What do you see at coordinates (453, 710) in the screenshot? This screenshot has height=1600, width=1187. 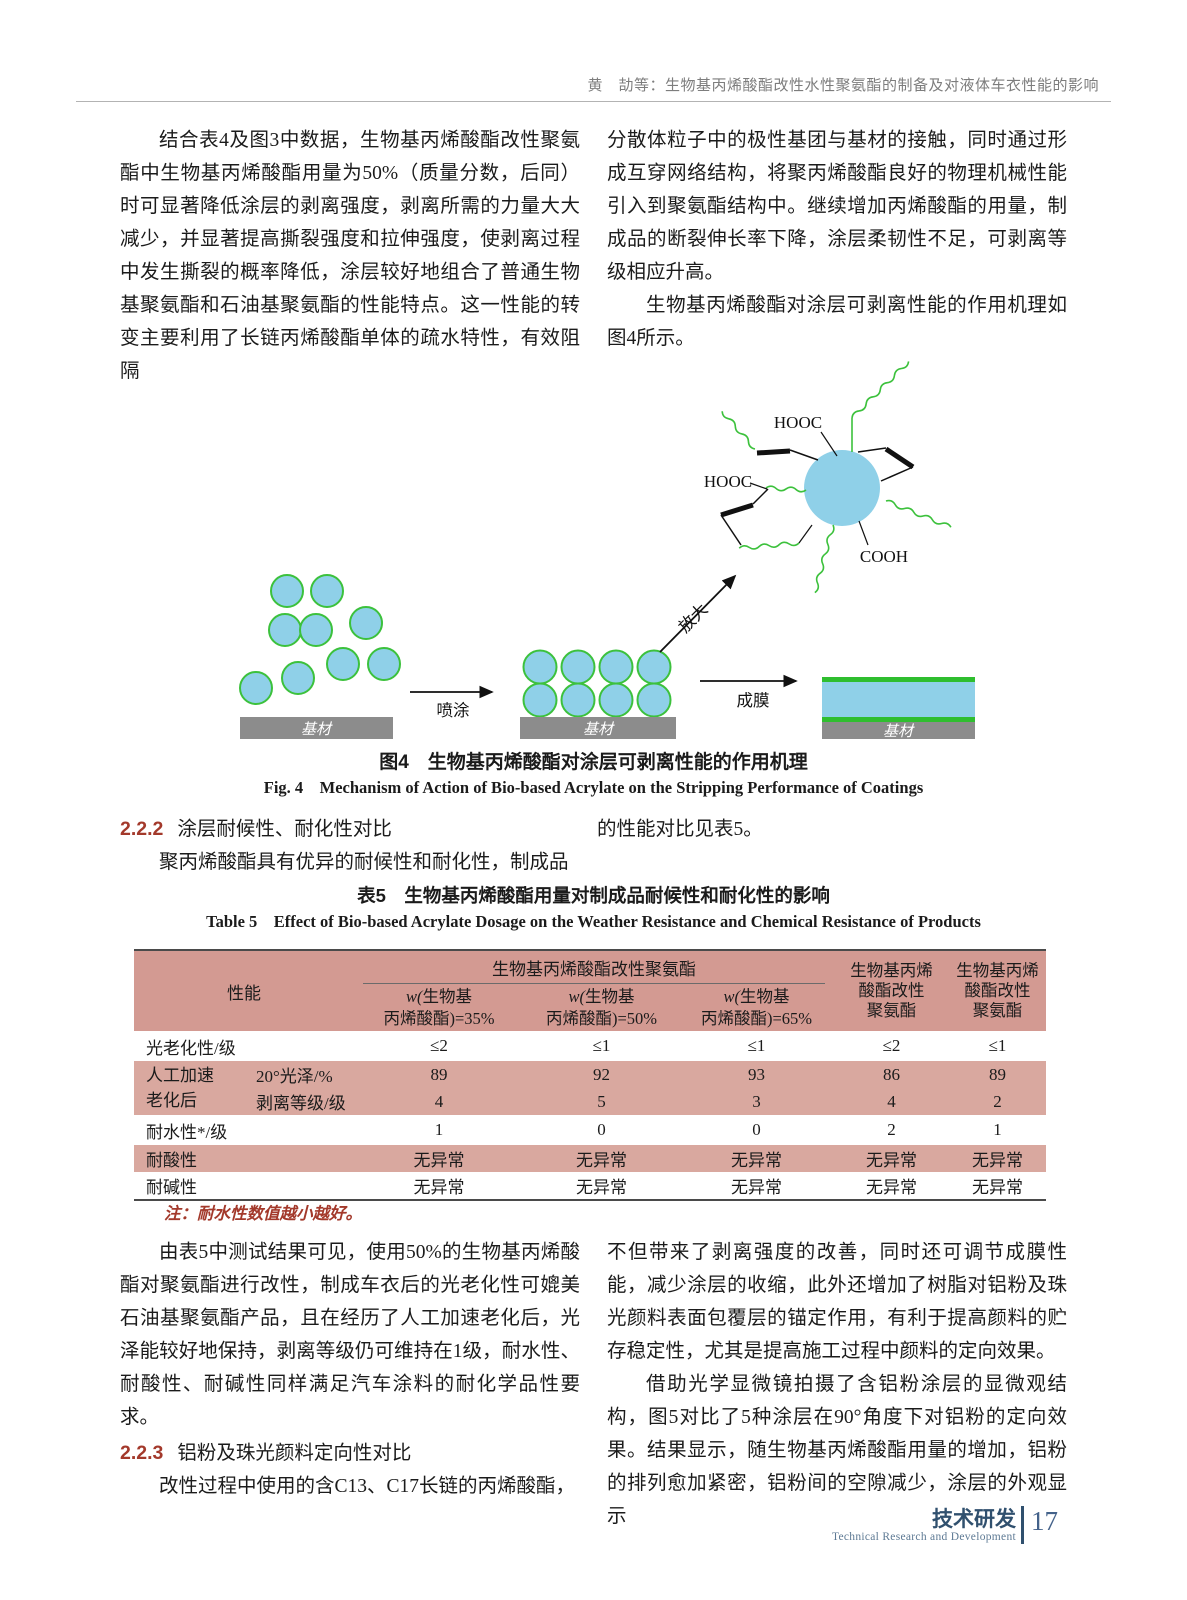 I see `spray-label: 喷涂` at bounding box center [453, 710].